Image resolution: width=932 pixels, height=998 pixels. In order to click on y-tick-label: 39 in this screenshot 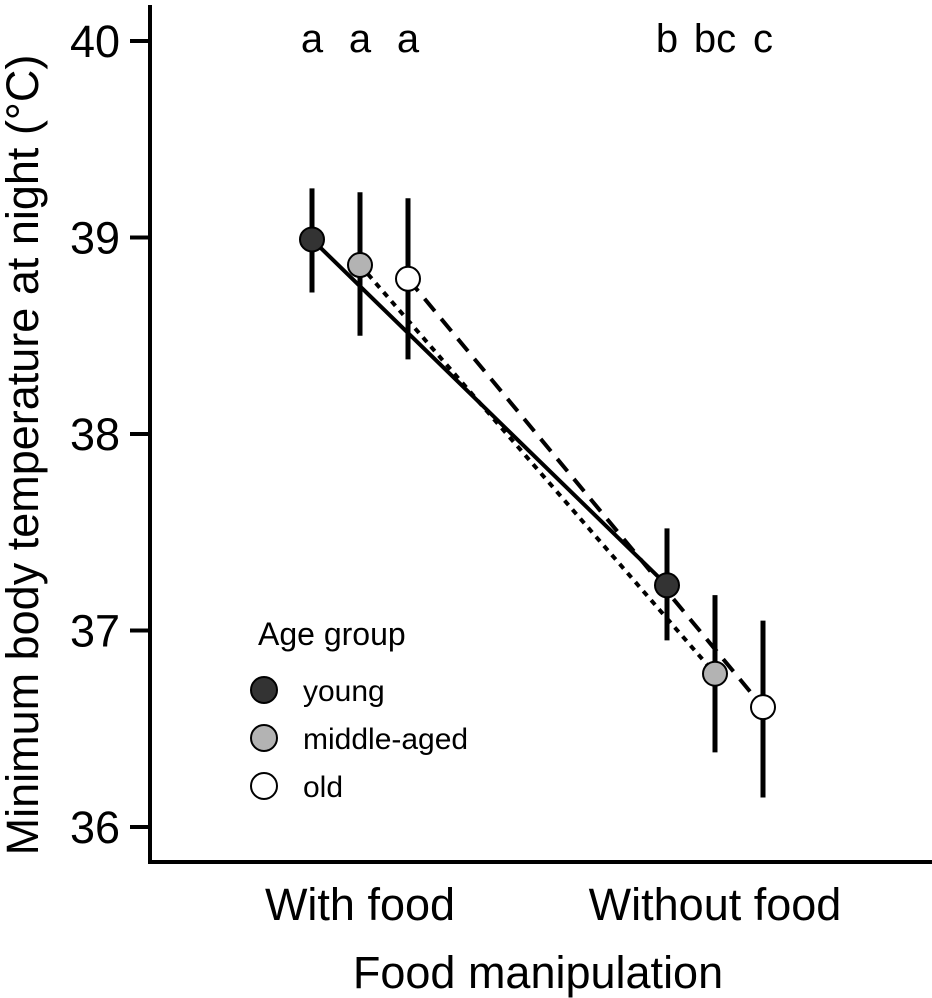, I will do `click(95, 238)`.